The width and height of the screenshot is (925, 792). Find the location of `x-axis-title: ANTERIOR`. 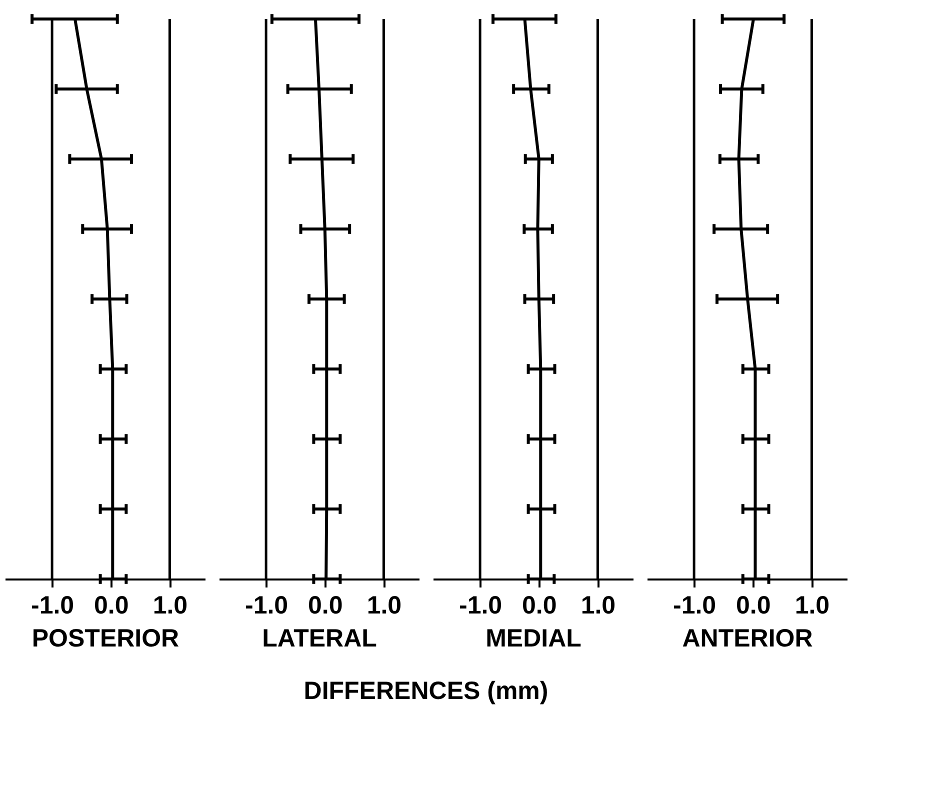

x-axis-title: ANTERIOR is located at coordinates (747, 638).